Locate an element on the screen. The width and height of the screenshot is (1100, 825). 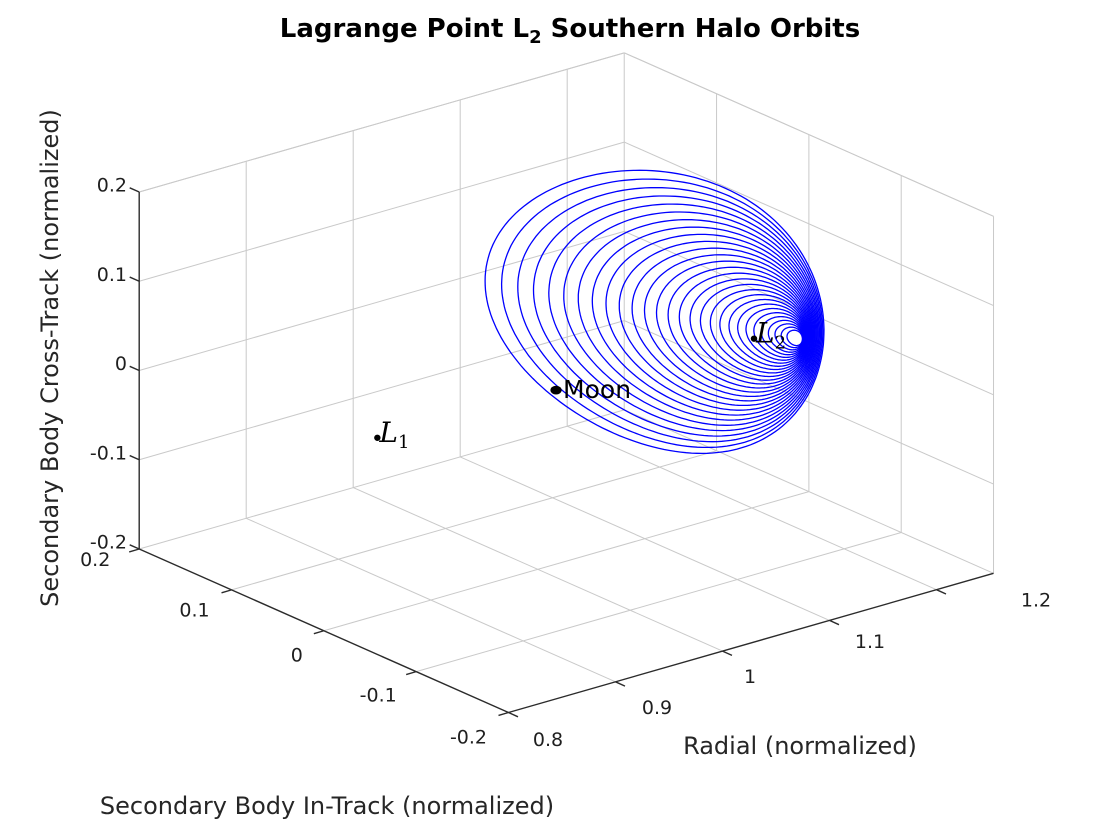
l2-label: L2 is located at coordinates (770, 335).